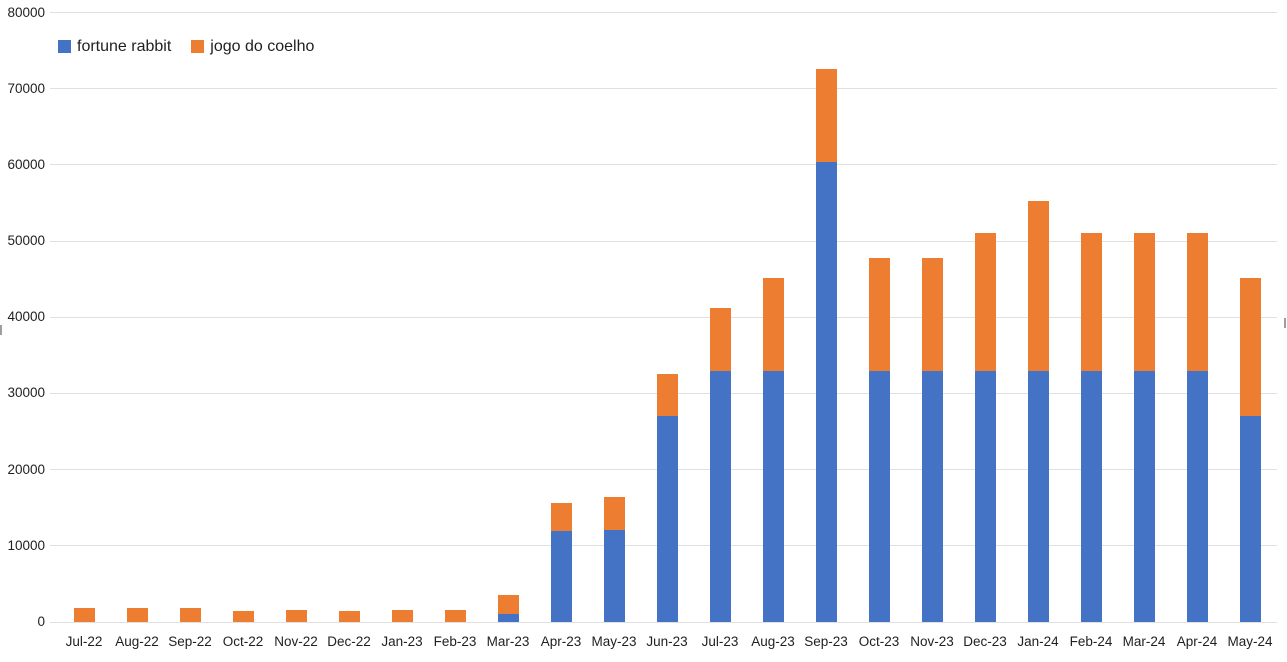 This screenshot has width=1287, height=662. Describe the element at coordinates (262, 46) in the screenshot. I see `legend-label-jogo-do-coelho: jogo do coelho` at that location.